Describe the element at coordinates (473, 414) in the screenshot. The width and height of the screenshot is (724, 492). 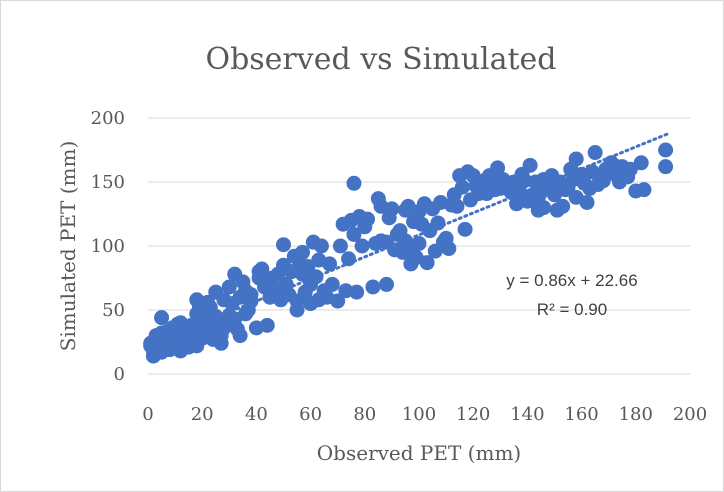
I see `x-tick-label: 120` at that location.